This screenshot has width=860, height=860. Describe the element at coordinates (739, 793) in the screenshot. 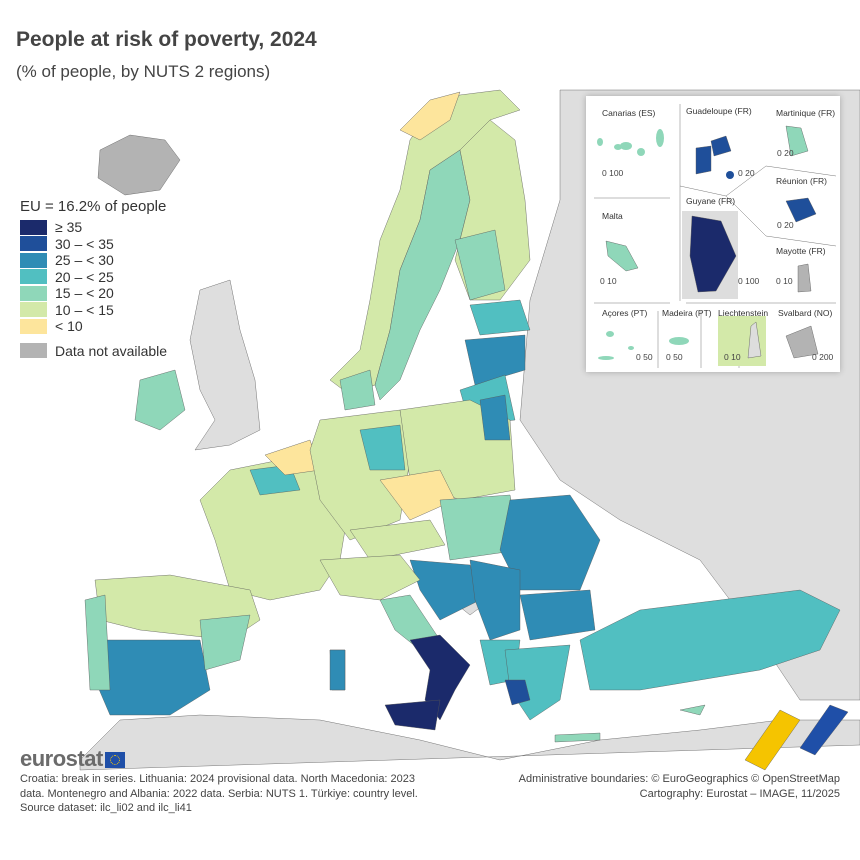

I see `cartography-credit: Cartography: Eurostat – IMAGE, 11/2025` at that location.